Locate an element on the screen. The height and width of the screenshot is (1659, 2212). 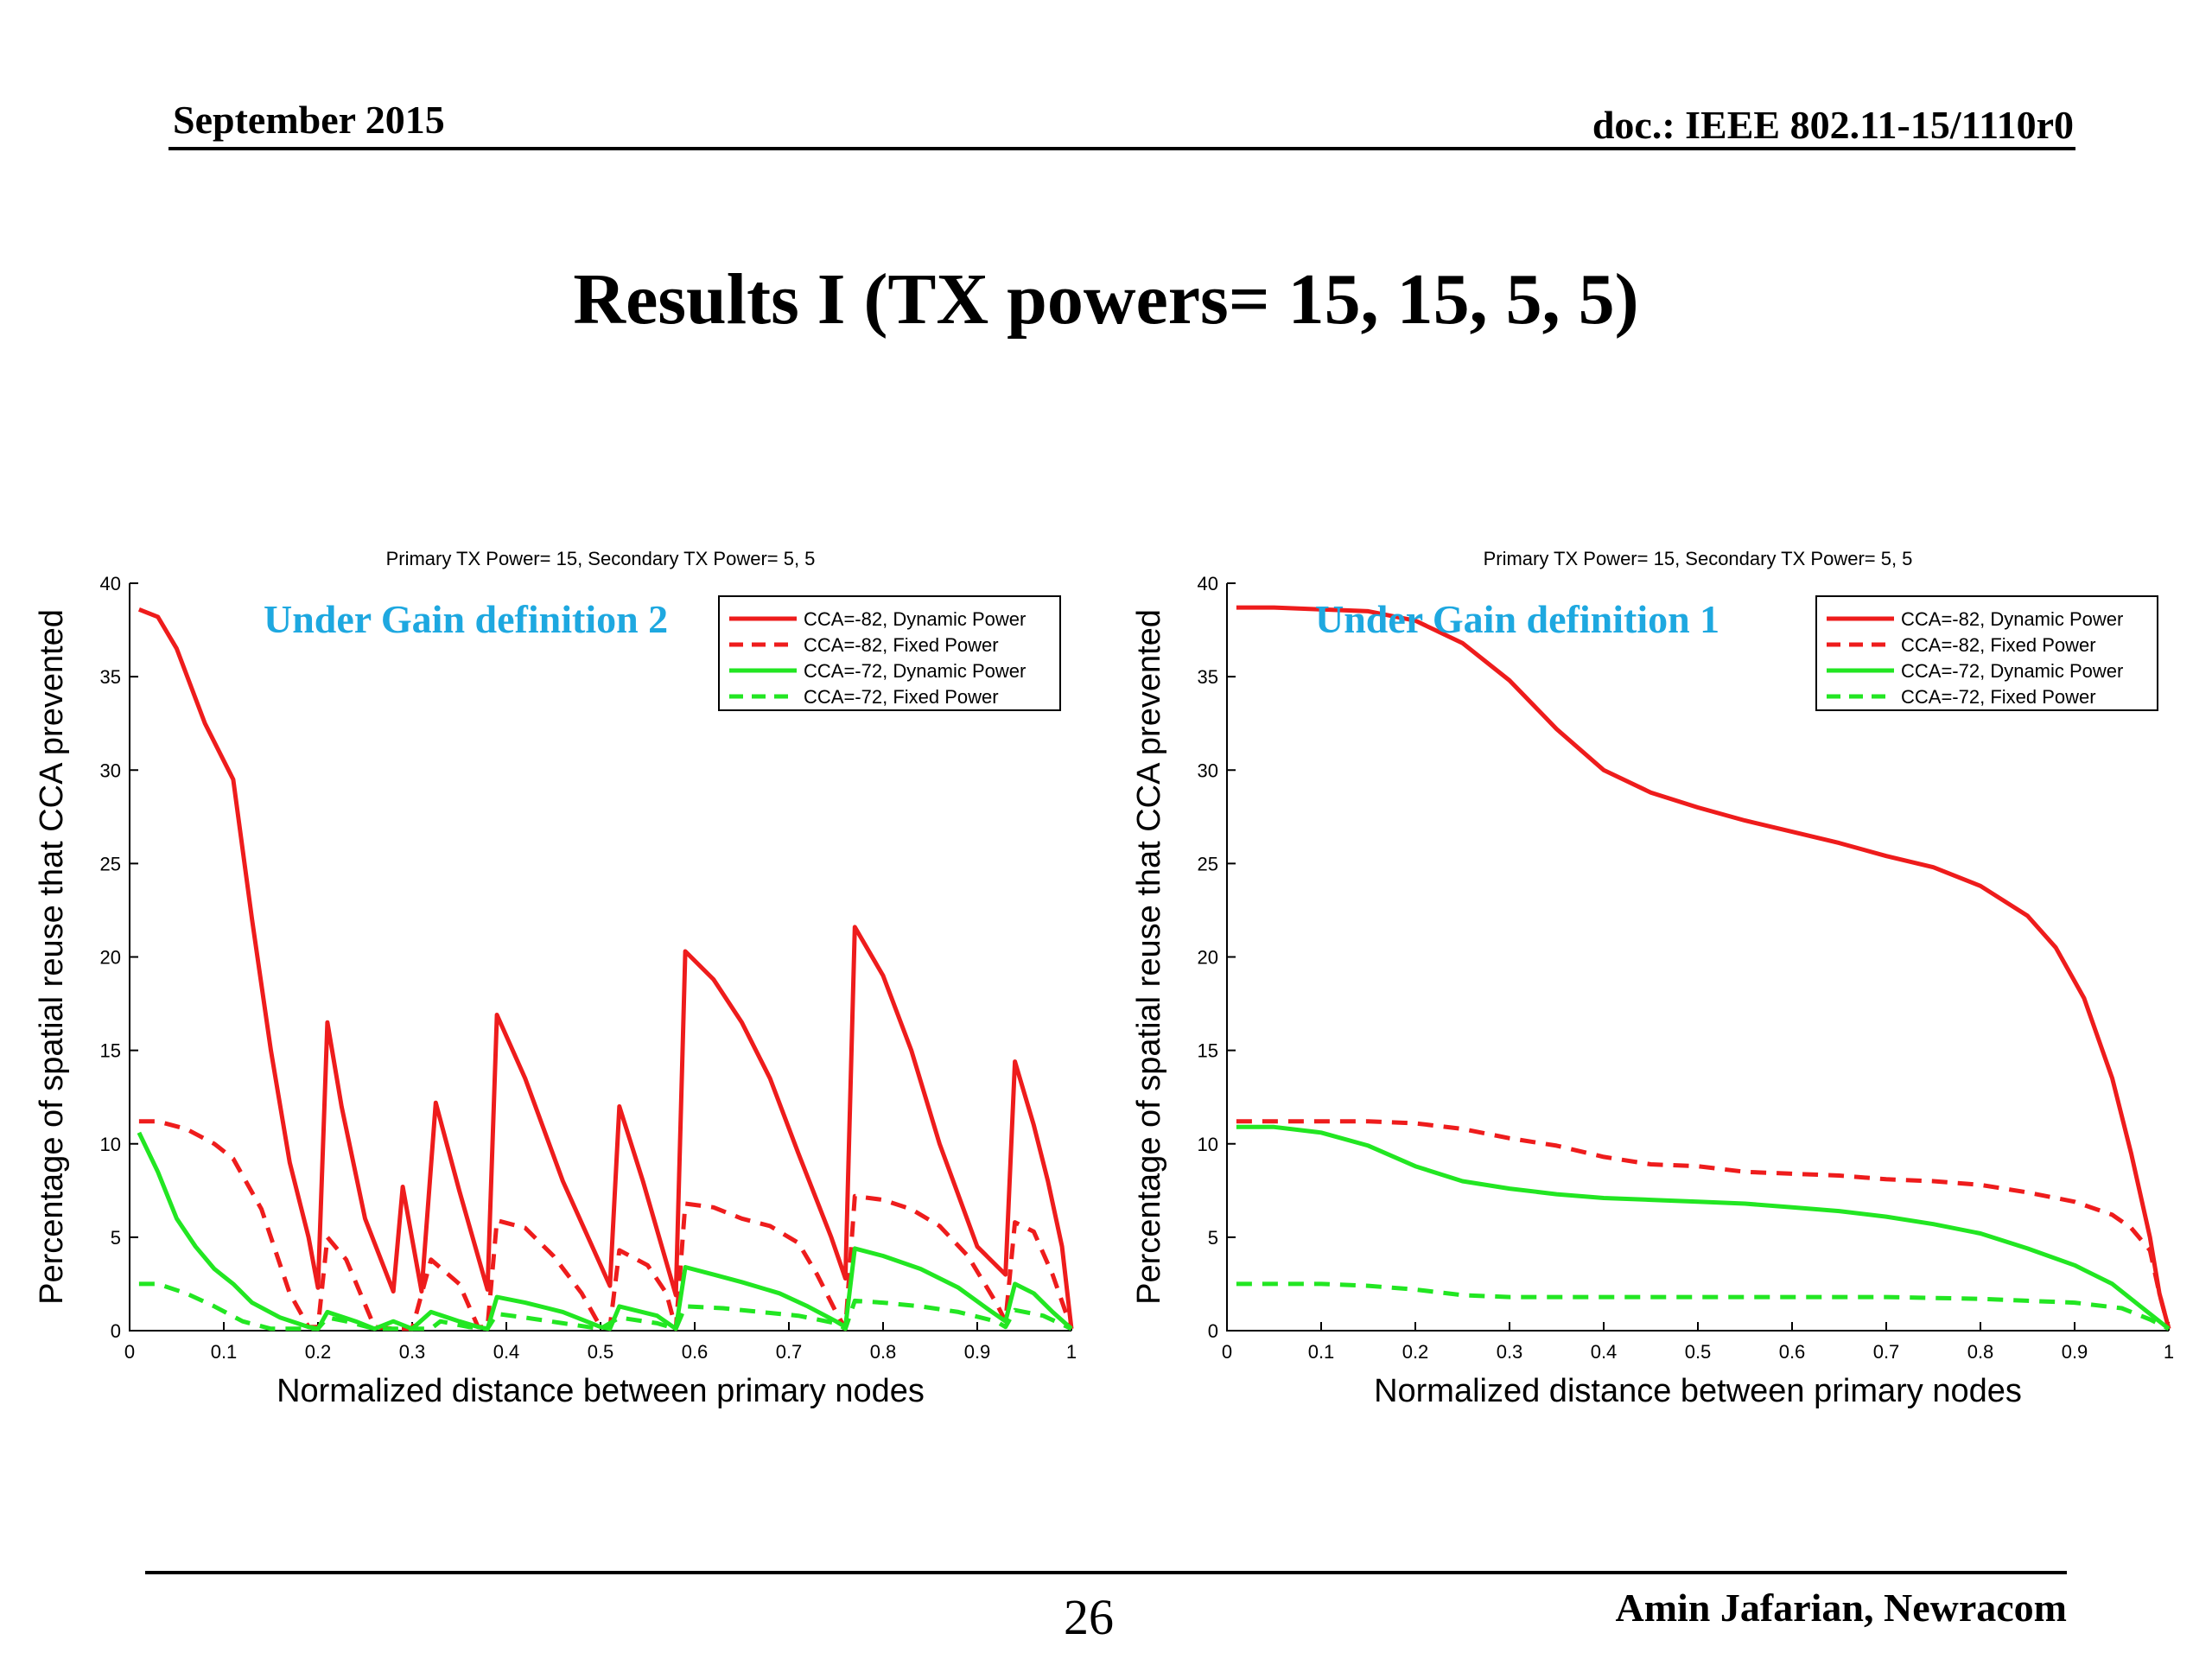
footer-divider is located at coordinates (1106, 1572).